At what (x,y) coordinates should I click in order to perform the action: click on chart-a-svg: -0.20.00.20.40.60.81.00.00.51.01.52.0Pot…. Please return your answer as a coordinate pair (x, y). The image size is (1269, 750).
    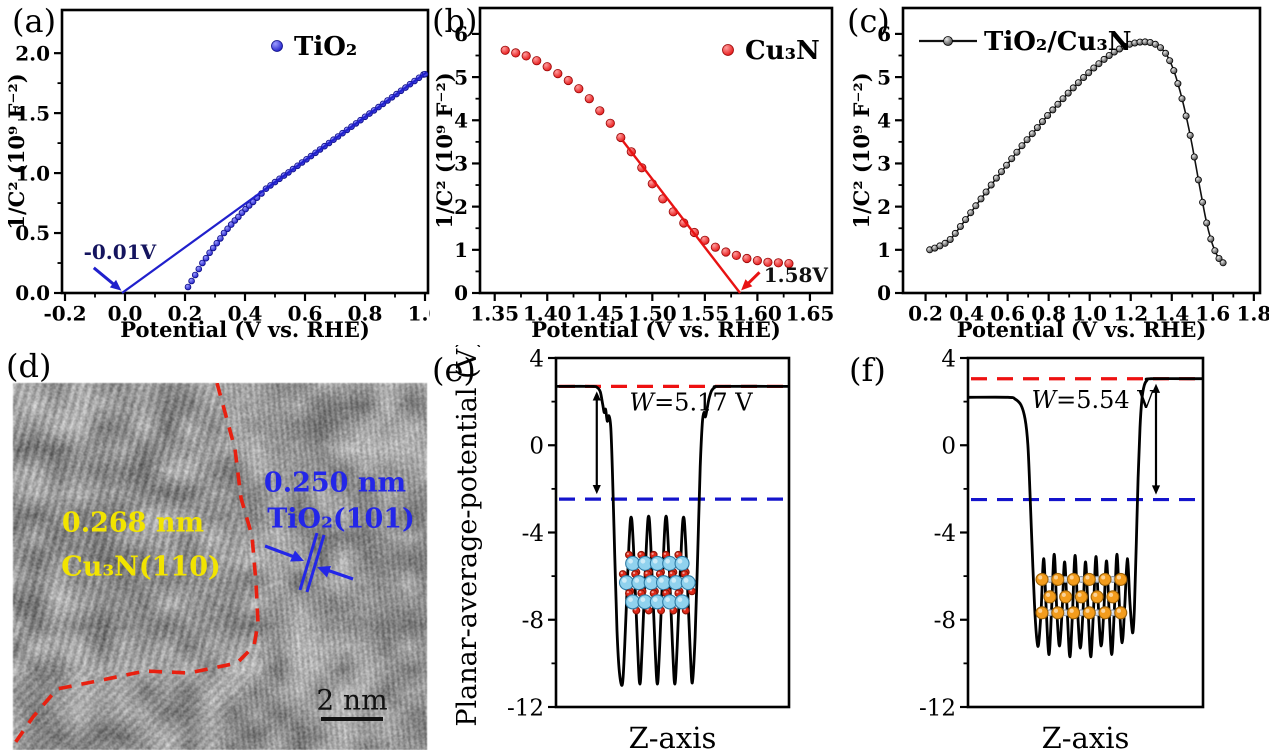
    Looking at the image, I should click on (217, 175).